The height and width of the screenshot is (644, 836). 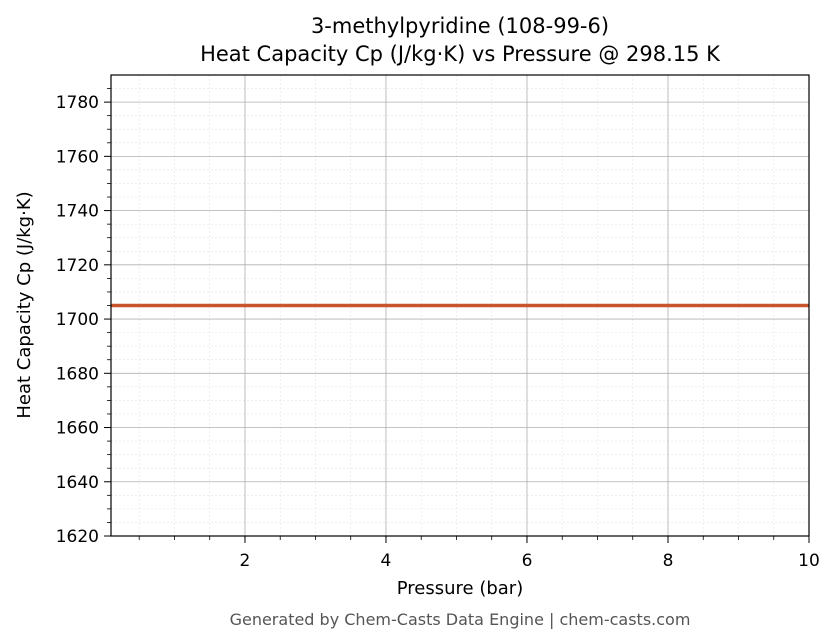 I want to click on y-tick-label: 1680, so click(x=77, y=374).